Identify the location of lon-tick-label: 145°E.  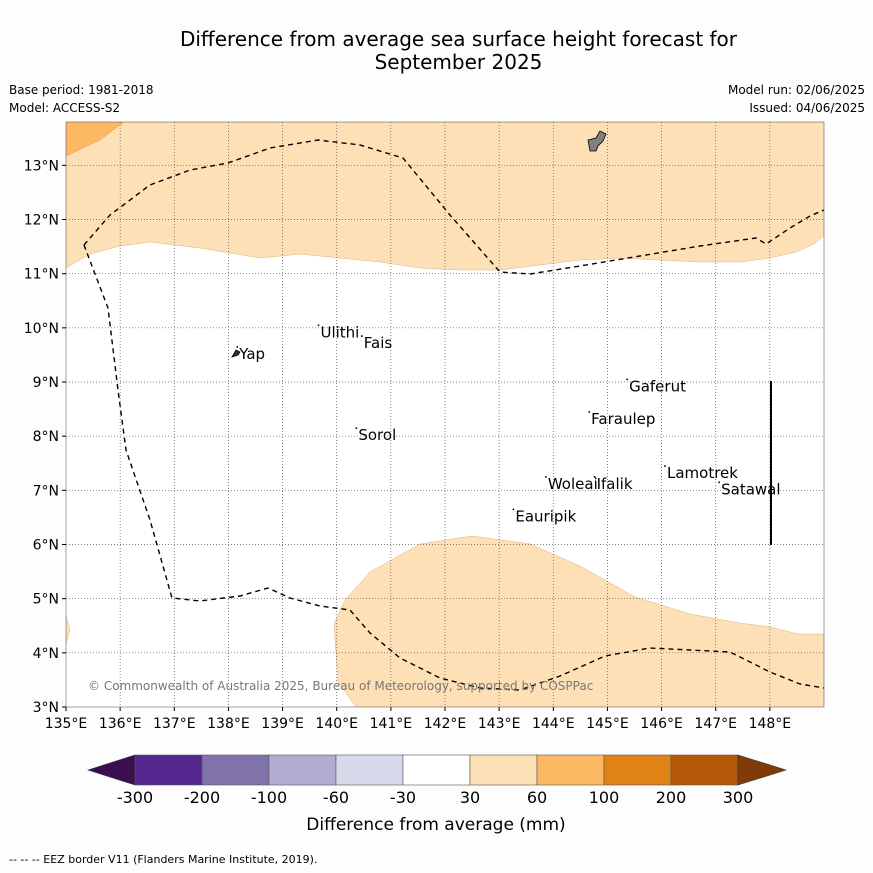
(607, 724).